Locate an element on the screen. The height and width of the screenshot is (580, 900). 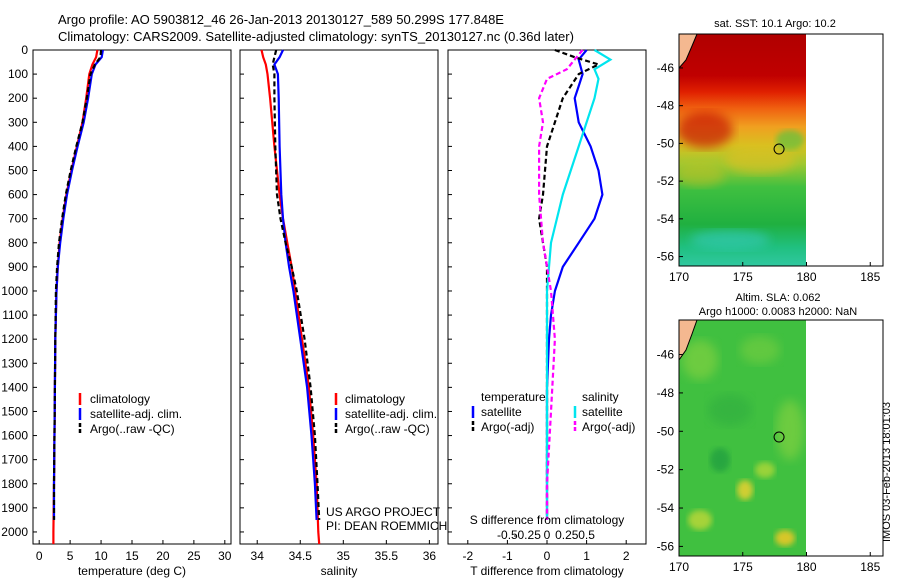
s-tick-label: 0 is located at coordinates (547, 535).